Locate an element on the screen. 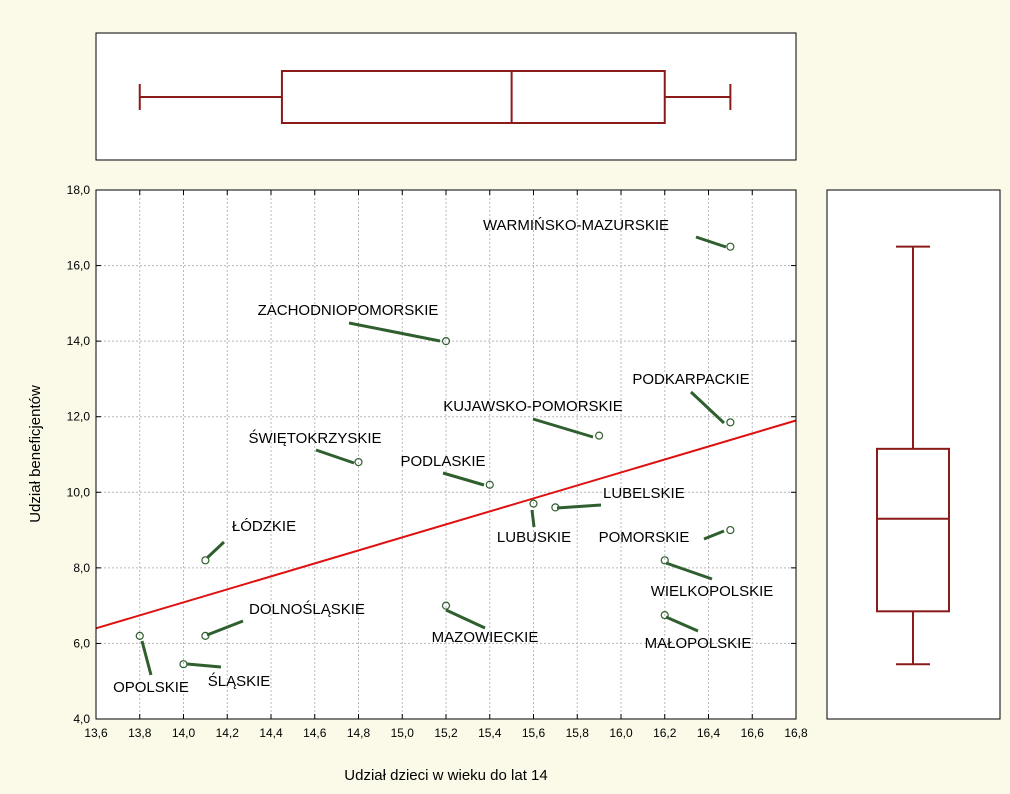  point-label: PODLASKIE is located at coordinates (442, 461).